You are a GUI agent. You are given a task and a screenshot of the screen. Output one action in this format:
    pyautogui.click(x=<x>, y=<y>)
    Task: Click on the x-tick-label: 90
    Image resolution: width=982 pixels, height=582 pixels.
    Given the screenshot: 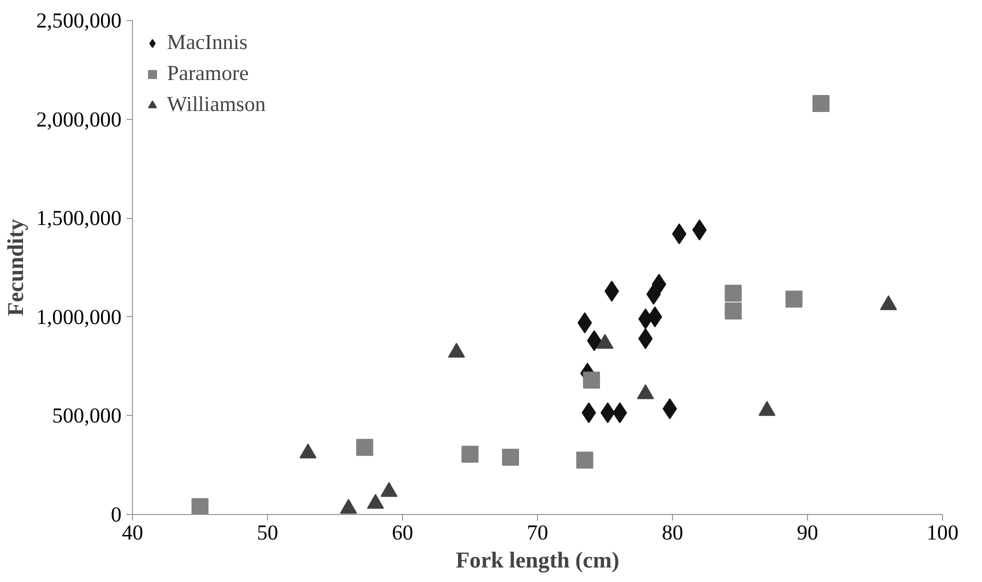 What is the action you would take?
    pyautogui.click(x=807, y=532)
    